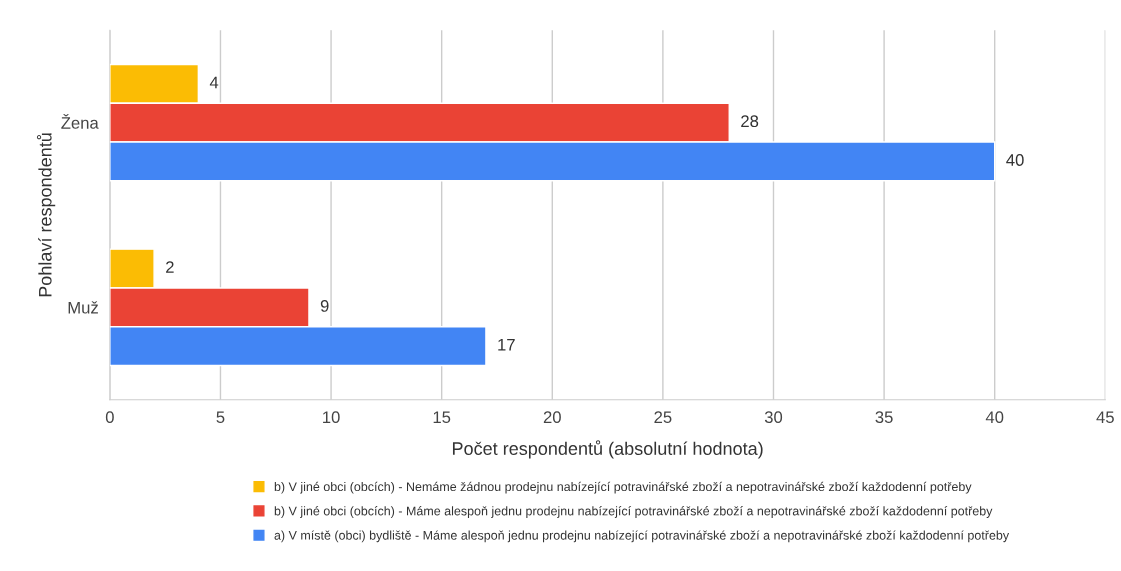 The width and height of the screenshot is (1121, 571). I want to click on x-tick-label: 45, so click(1105, 417).